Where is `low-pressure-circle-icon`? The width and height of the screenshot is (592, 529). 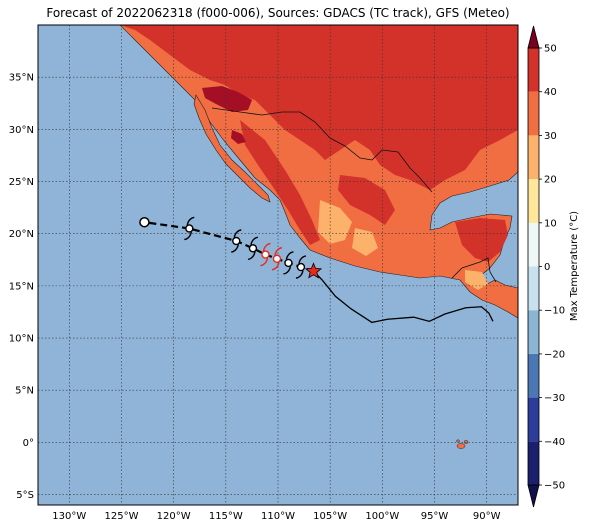
low-pressure-circle-icon is located at coordinates (144, 222).